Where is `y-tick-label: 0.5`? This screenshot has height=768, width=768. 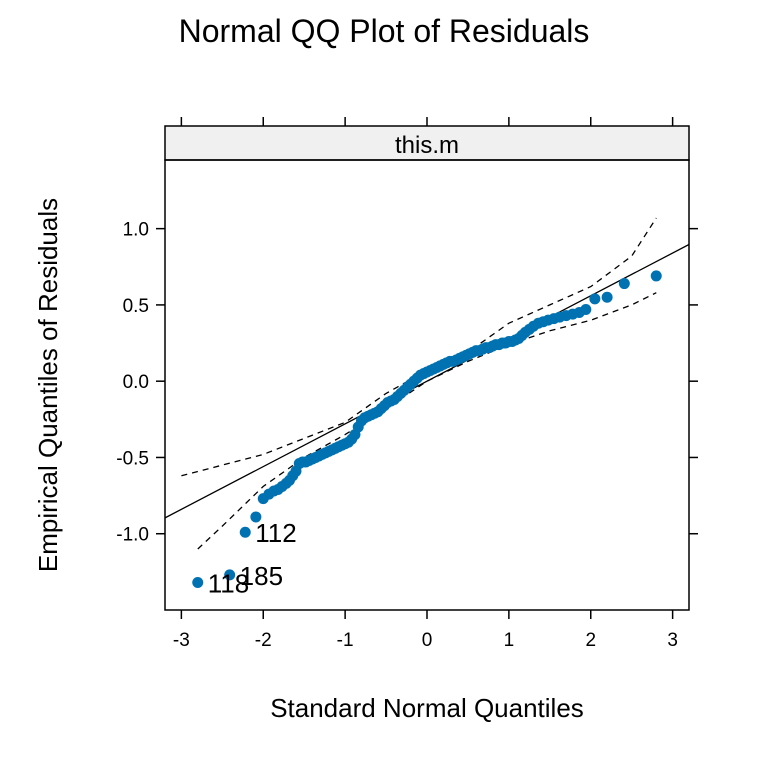
y-tick-label: 0.5 is located at coordinates (136, 306).